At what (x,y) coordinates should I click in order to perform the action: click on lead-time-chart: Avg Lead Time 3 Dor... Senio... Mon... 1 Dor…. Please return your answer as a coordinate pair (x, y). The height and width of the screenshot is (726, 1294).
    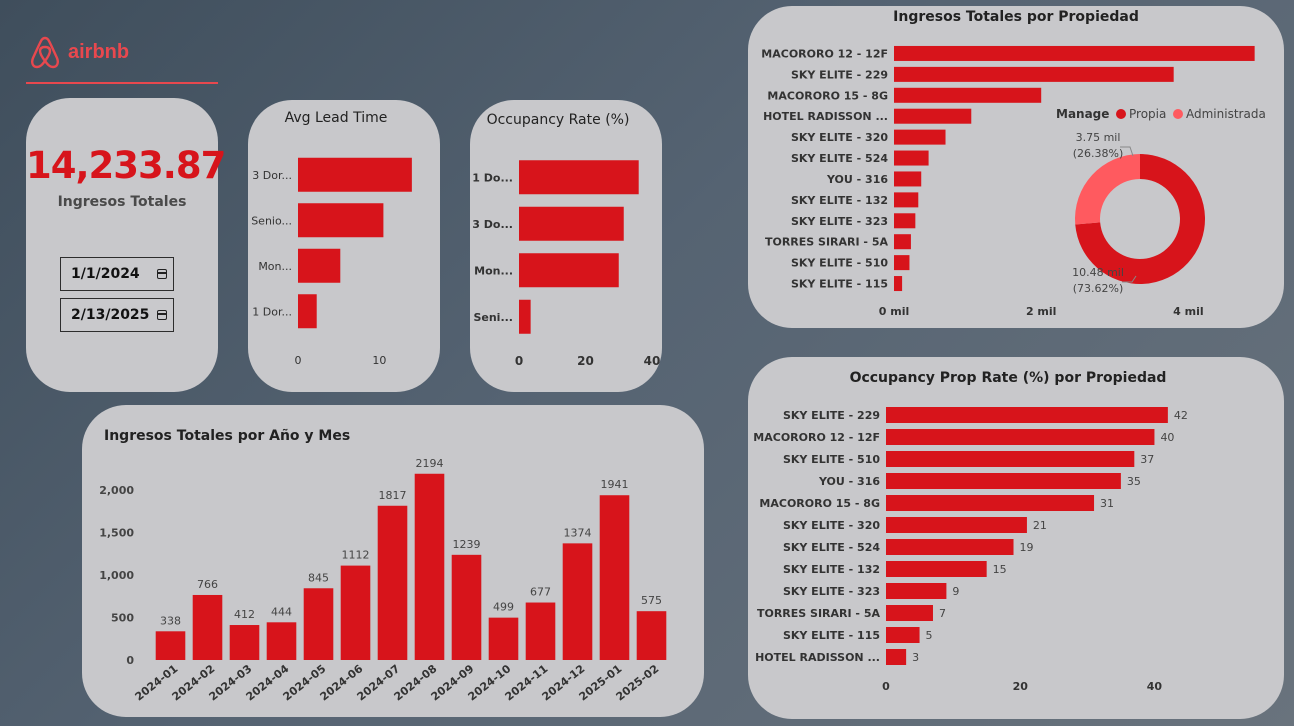
    Looking at the image, I should click on (331, 238).